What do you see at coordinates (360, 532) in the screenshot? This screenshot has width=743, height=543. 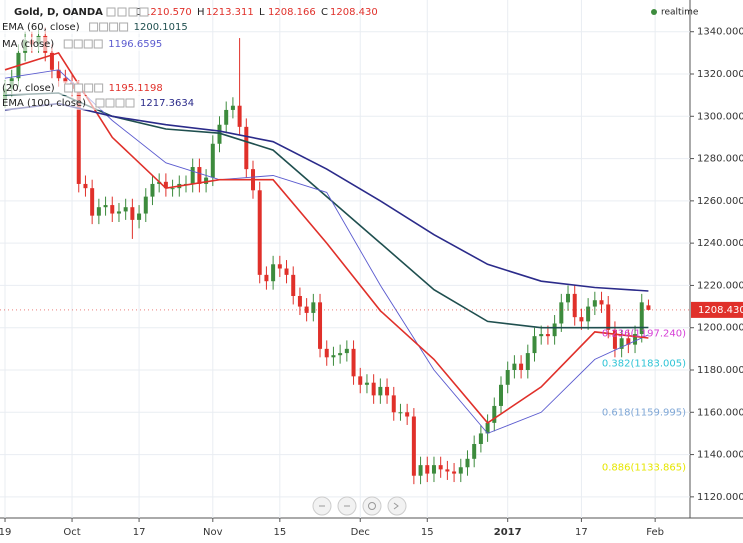 I see `x-tick-label: Dec` at bounding box center [360, 532].